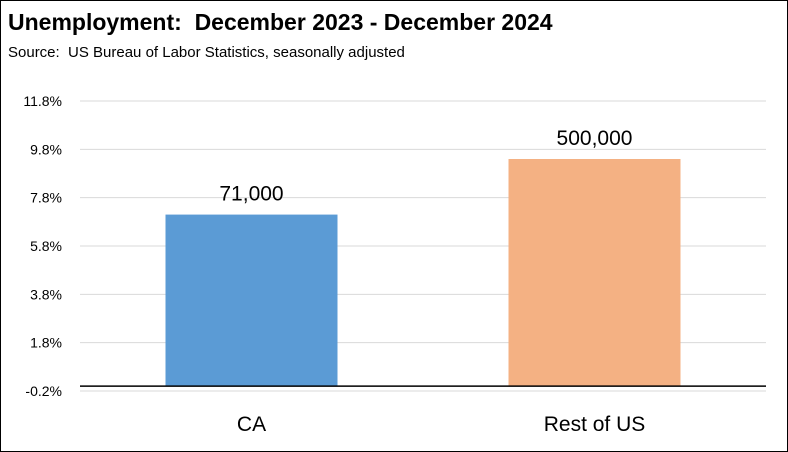 The image size is (788, 452). Describe the element at coordinates (46, 149) in the screenshot. I see `y-tick-label: 9.8%` at that location.